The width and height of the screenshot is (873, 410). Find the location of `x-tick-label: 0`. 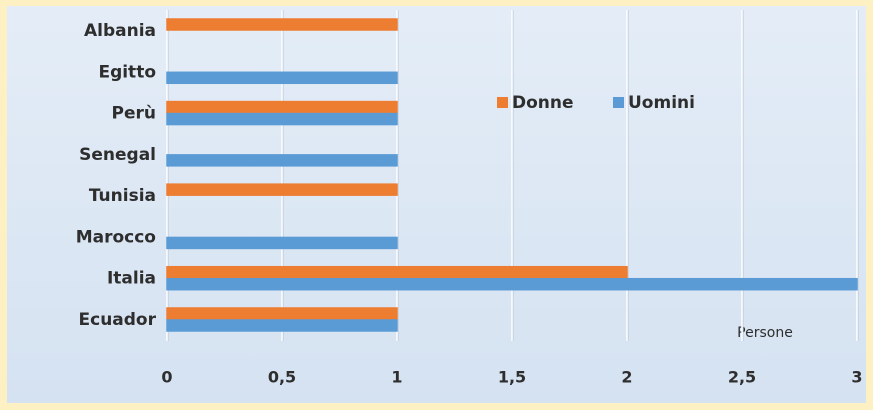

x-tick-label: 0 is located at coordinates (166, 377).